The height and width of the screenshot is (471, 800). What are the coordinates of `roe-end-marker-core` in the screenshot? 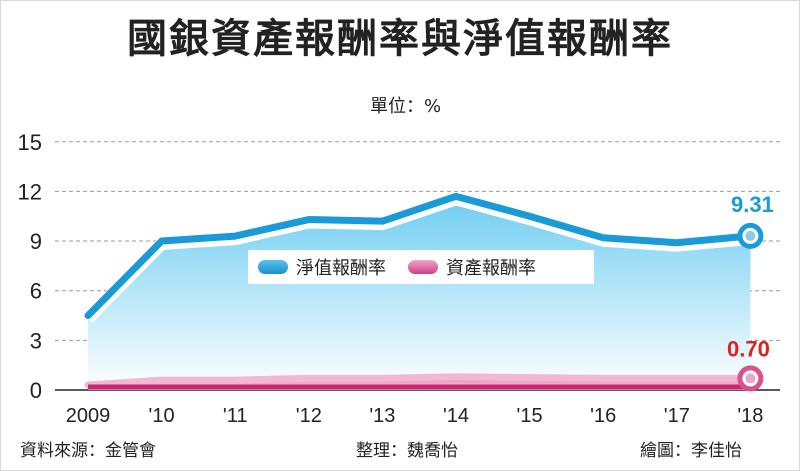 It's located at (750, 235).